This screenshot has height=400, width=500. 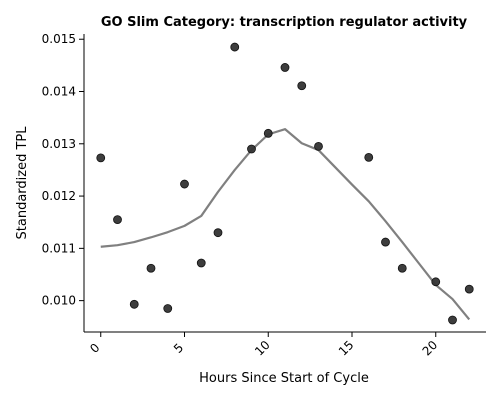 What do you see at coordinates (63, 170) in the screenshot?
I see `y-ticks: 0.010 0.011 0.012 0.013 0.014 0.015` at bounding box center [63, 170].